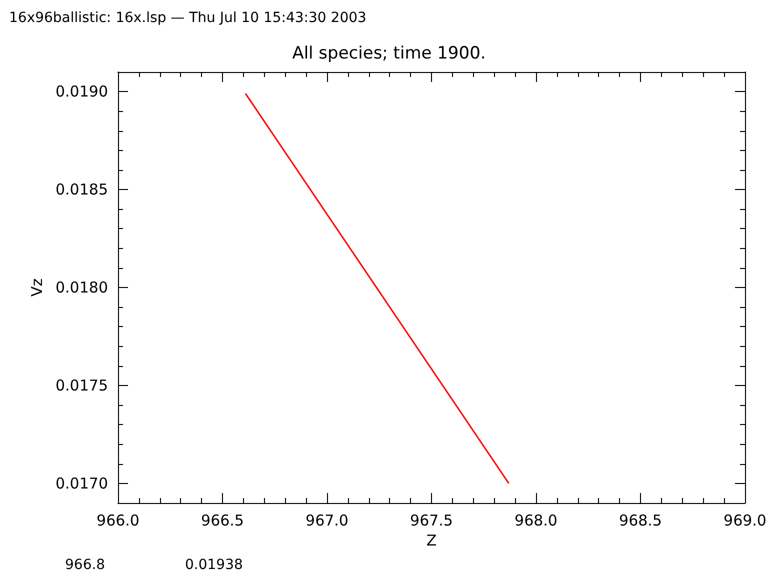  Describe the element at coordinates (431, 521) in the screenshot. I see `x-tick-label: 967.5` at that location.